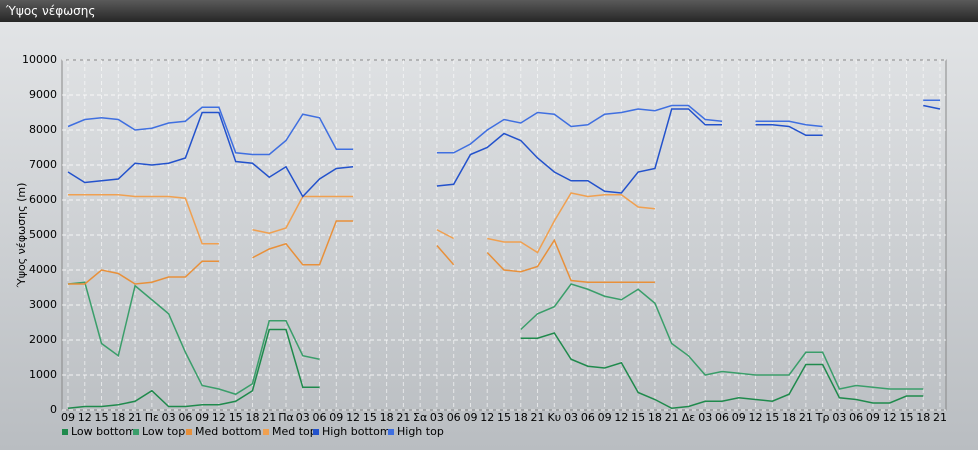 The height and width of the screenshot is (450, 978). I want to click on legend-label: Med top, so click(294, 431).